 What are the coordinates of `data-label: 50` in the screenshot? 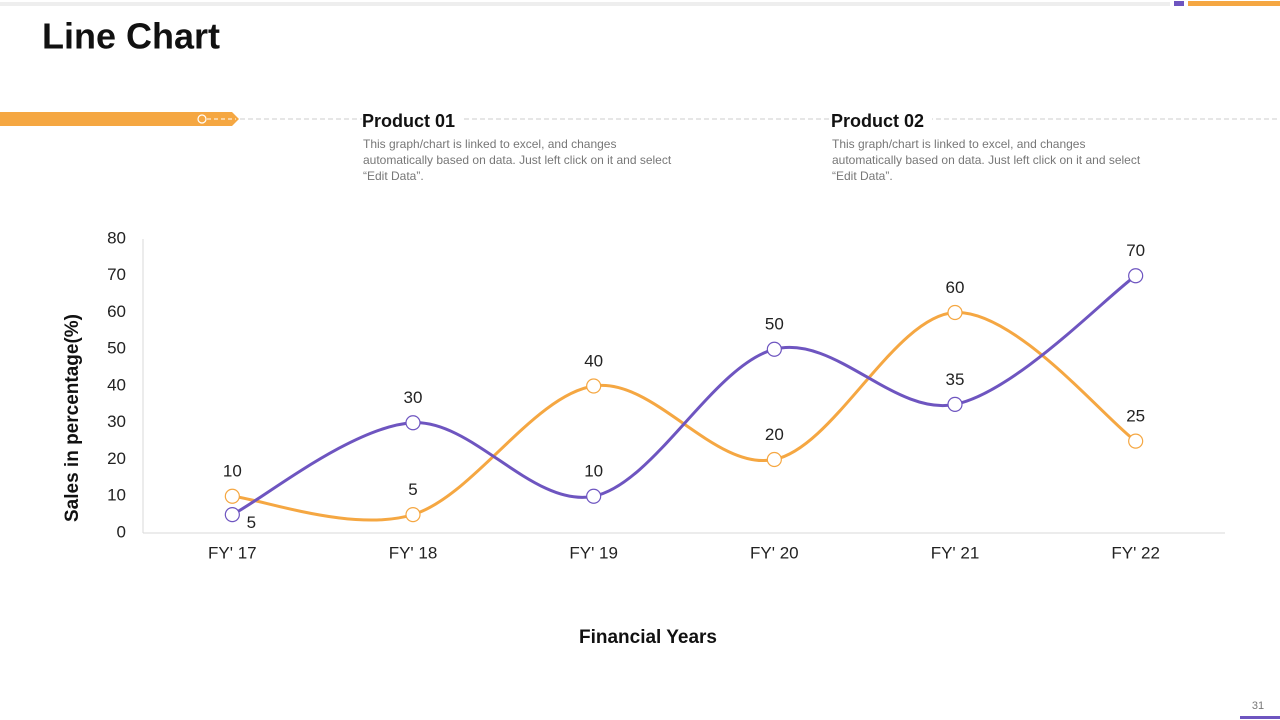 It's located at (774, 324).